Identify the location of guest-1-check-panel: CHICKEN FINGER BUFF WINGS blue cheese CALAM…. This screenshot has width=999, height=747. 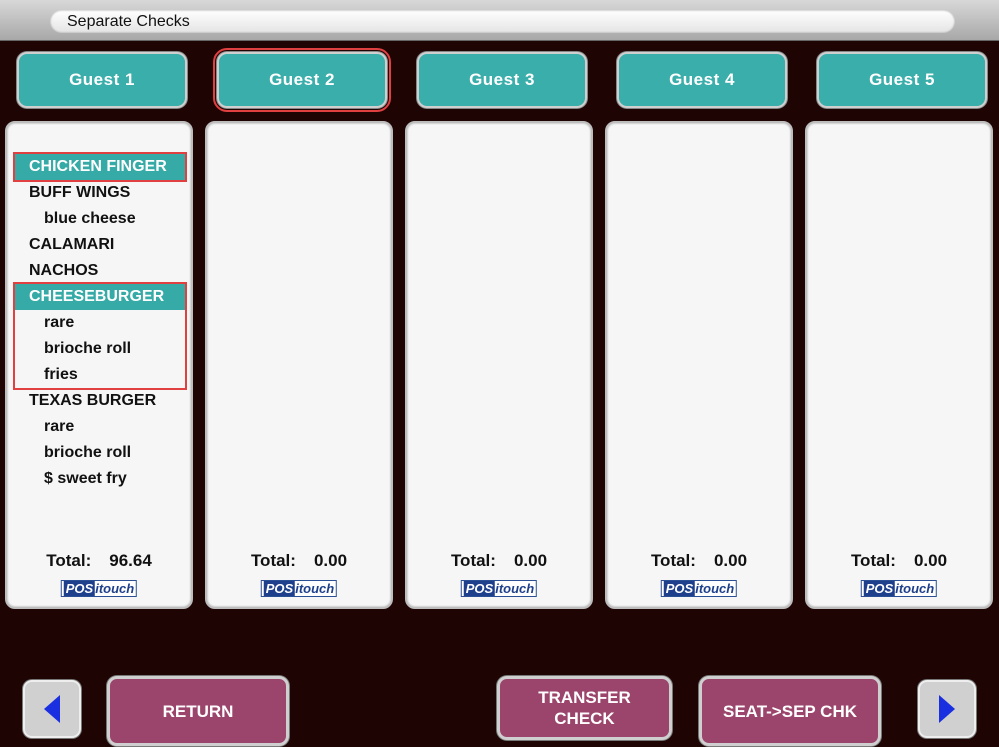
(99, 365).